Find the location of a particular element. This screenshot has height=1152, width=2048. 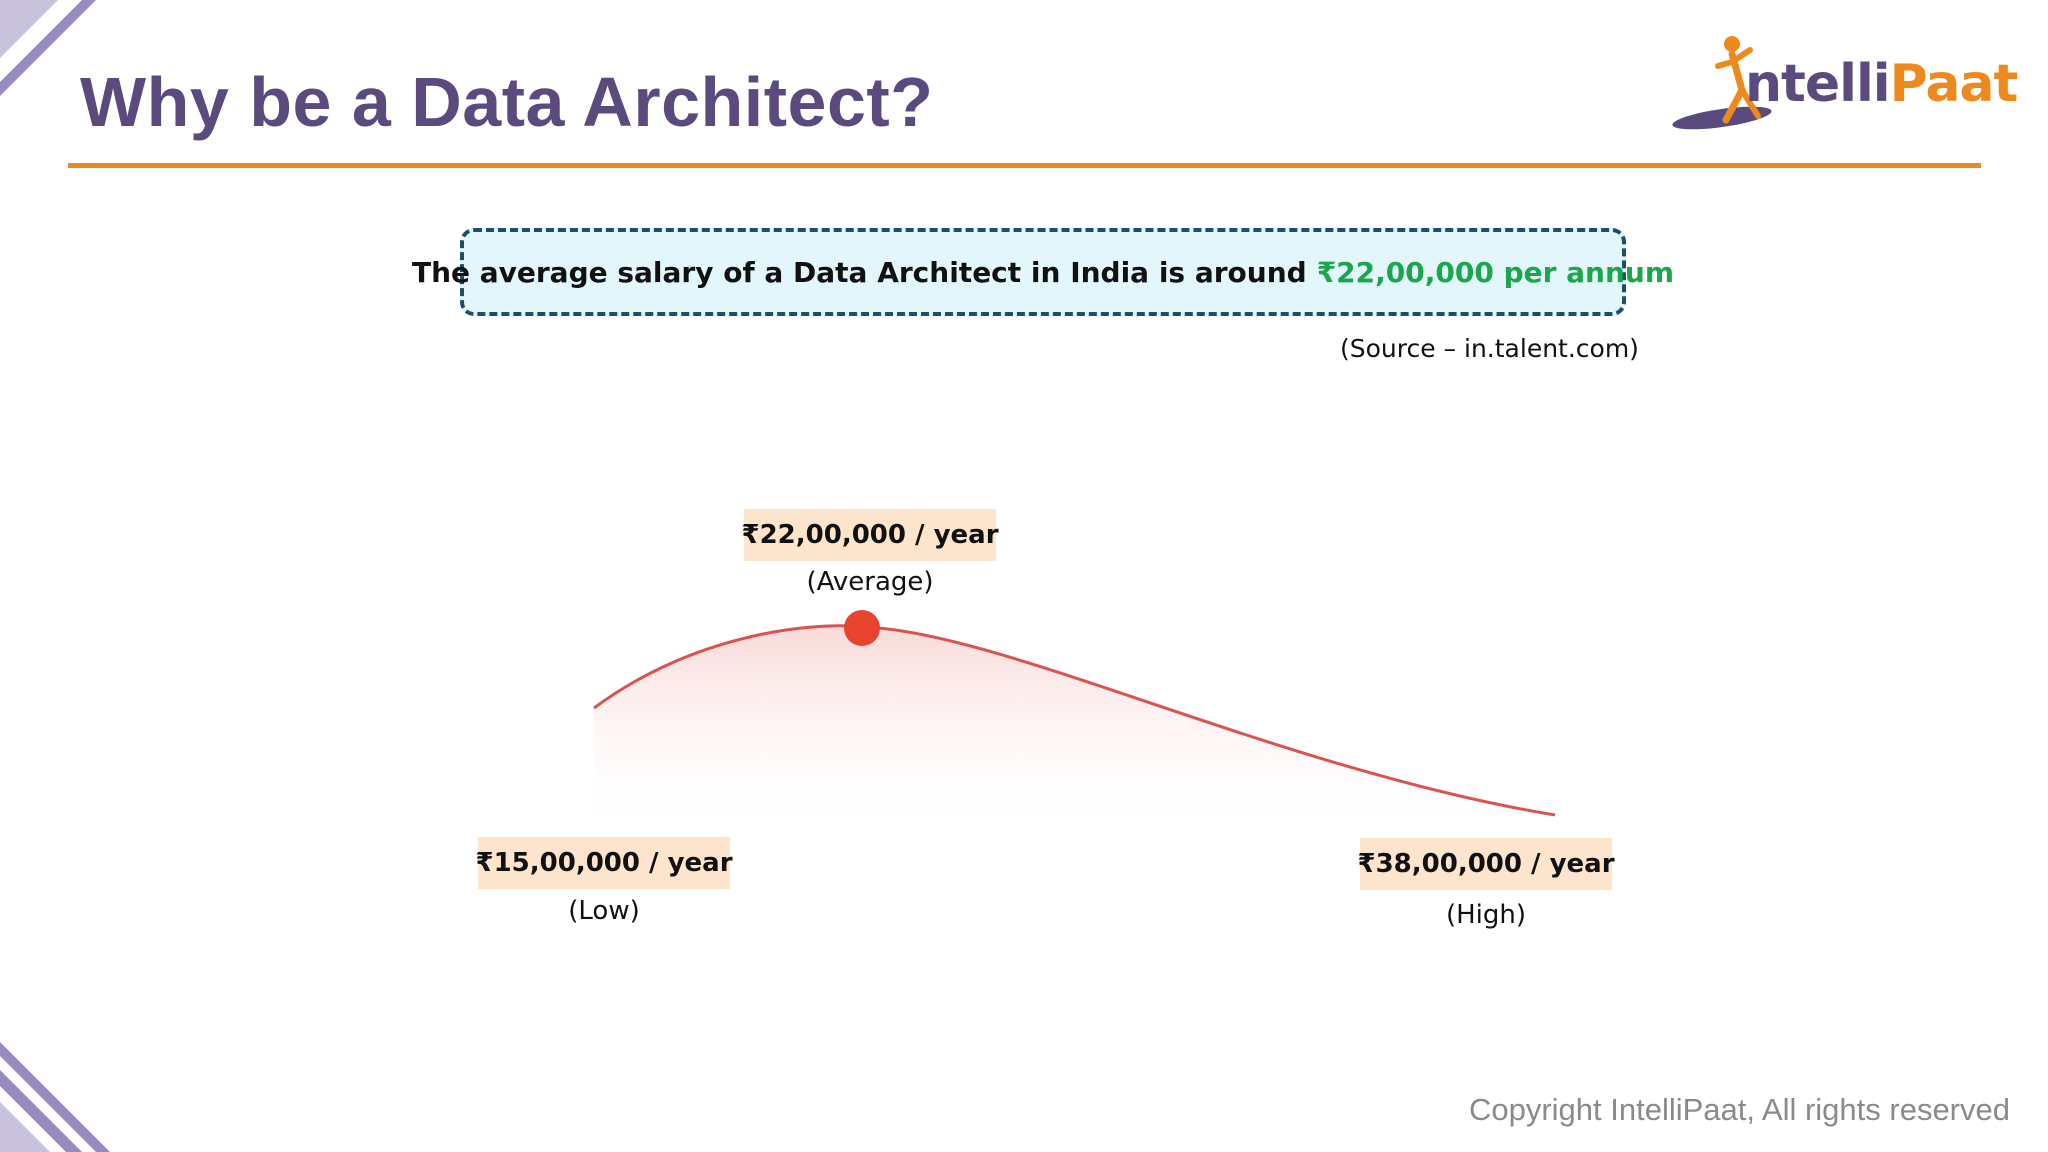

bottom-left-corner-decoration is located at coordinates (55, 1097).